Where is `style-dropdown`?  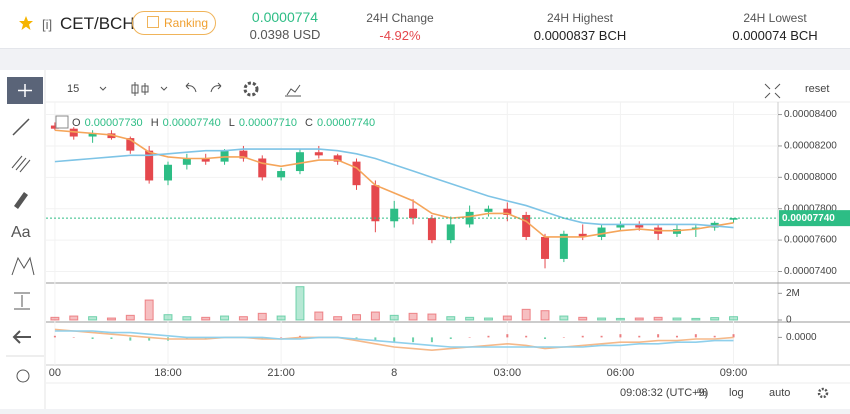 style-dropdown is located at coordinates (164, 88).